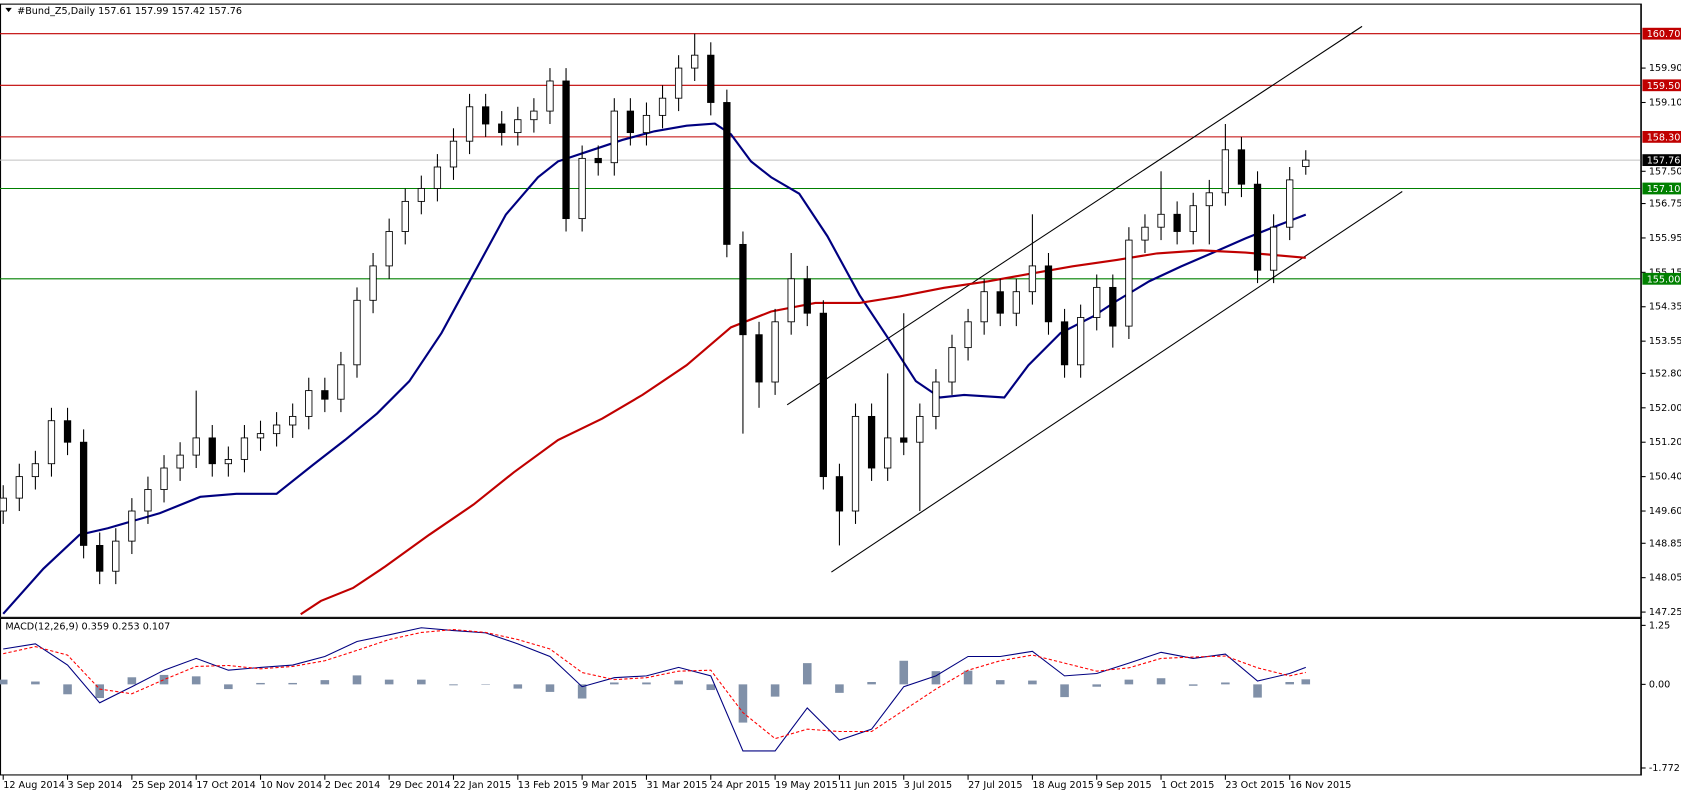 Image resolution: width=1681 pixels, height=793 pixels. I want to click on x-tick-label: 22 Jan 2015, so click(482, 785).